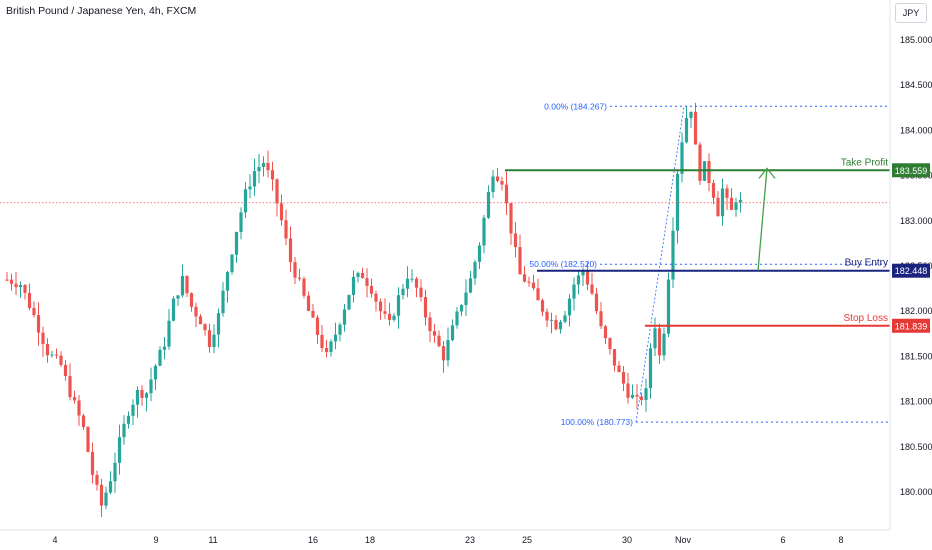  Describe the element at coordinates (911, 13) in the screenshot. I see `currency-button: JPY` at that location.